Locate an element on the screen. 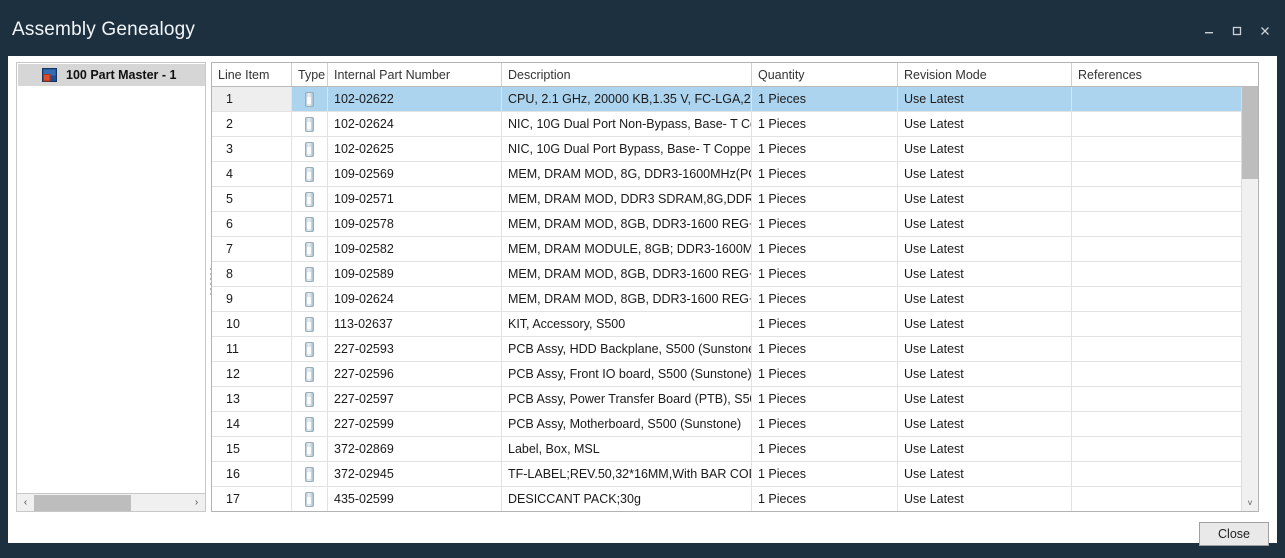  scroll-right-icon: › is located at coordinates (196, 502).